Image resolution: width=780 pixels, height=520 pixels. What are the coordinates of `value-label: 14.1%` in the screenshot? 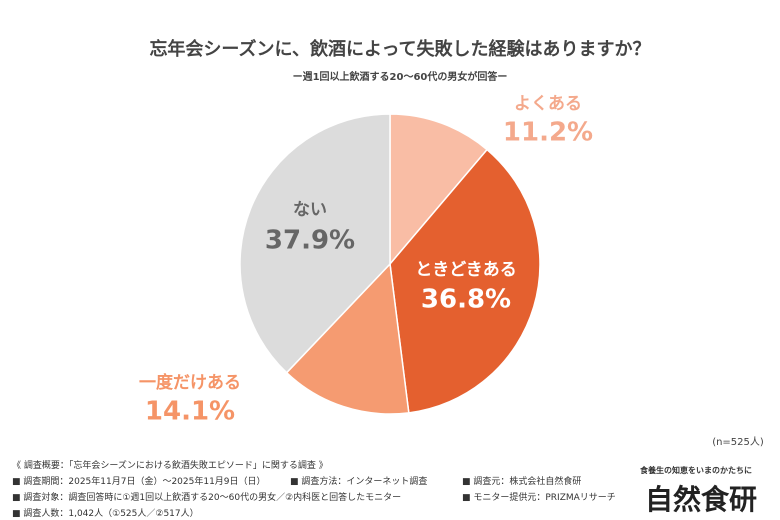 It's located at (190, 412).